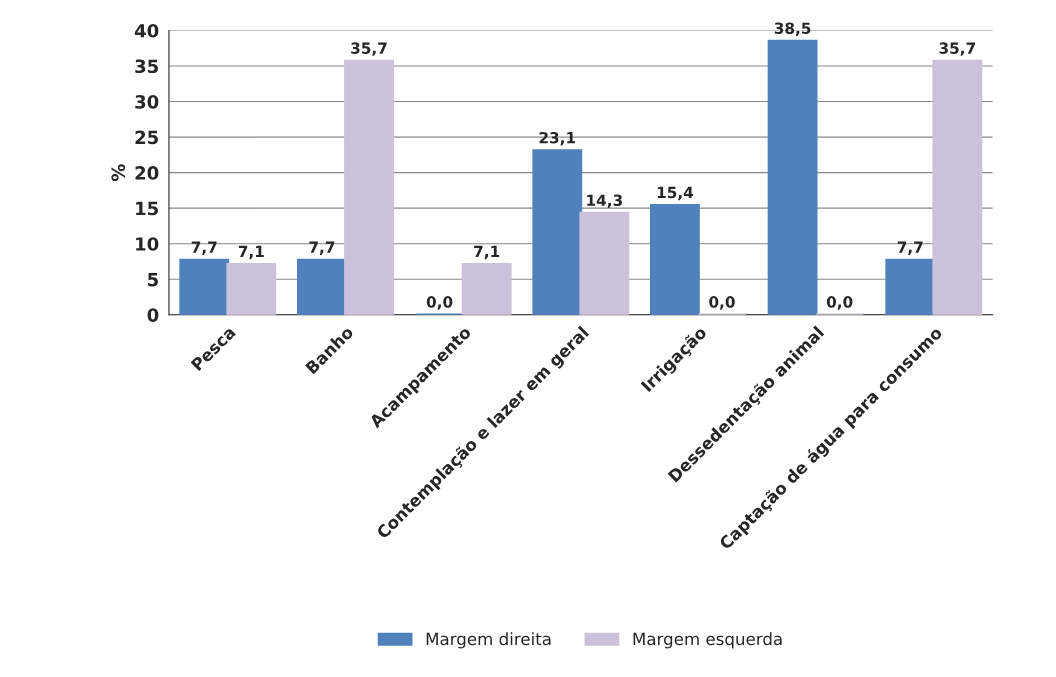 This screenshot has width=1056, height=677. Describe the element at coordinates (147, 244) in the screenshot. I see `y-tick-label: 10` at that location.